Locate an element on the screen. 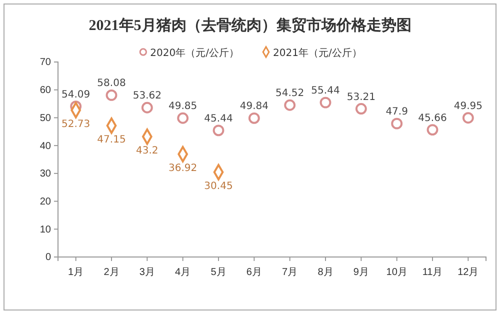 This screenshot has width=500, height=314. data-label: 52.73 is located at coordinates (76, 124).